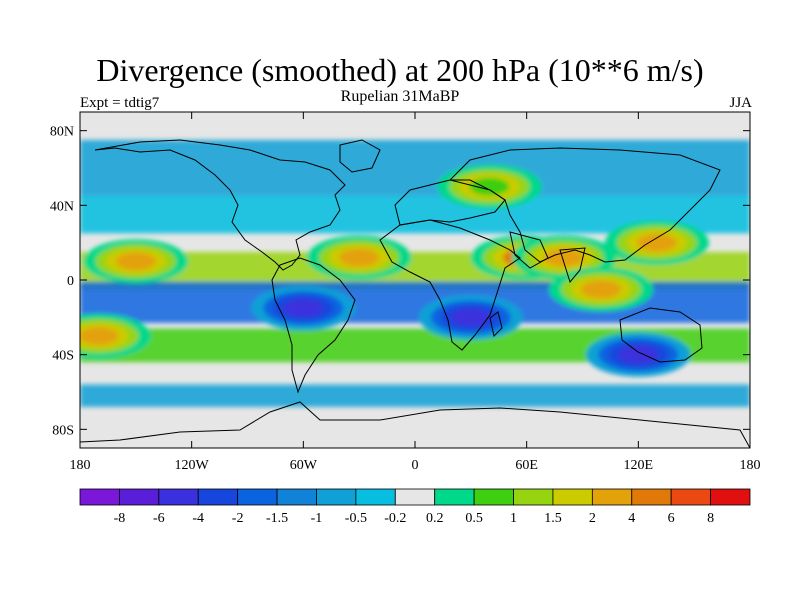 The image size is (800, 600). I want to click on colorbar-label: 4, so click(631, 518).